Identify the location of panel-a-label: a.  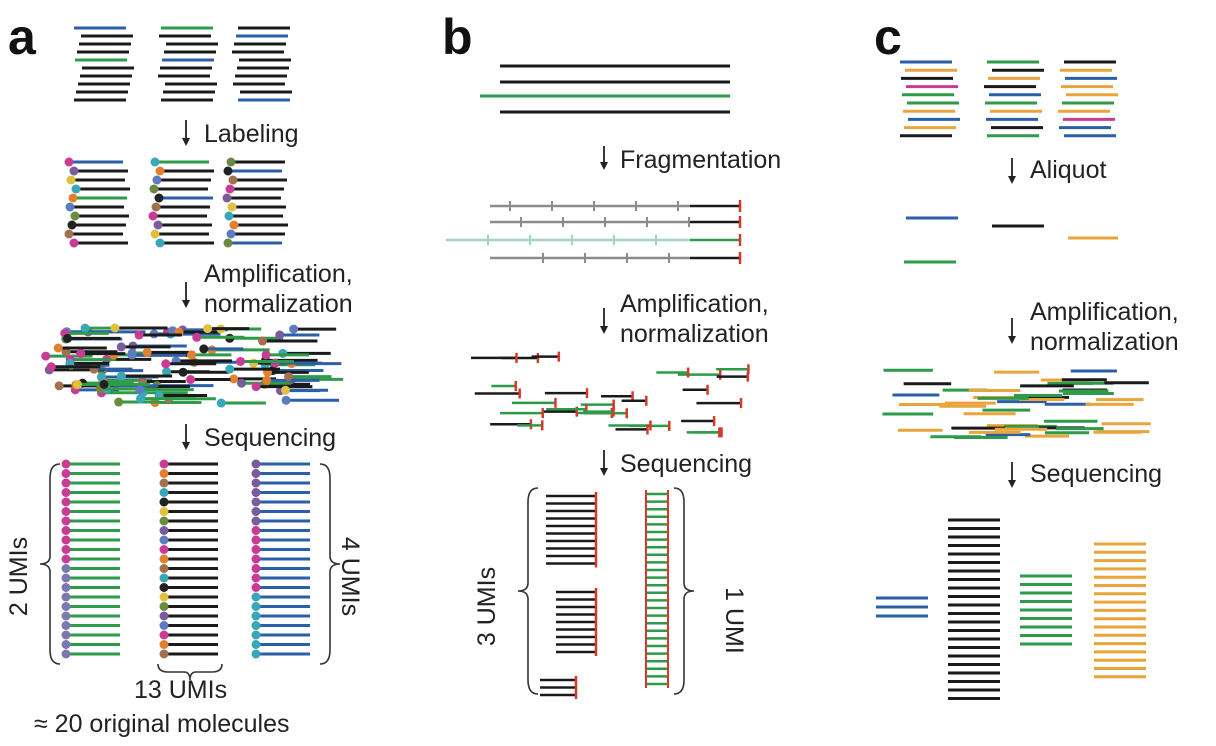
(22, 37).